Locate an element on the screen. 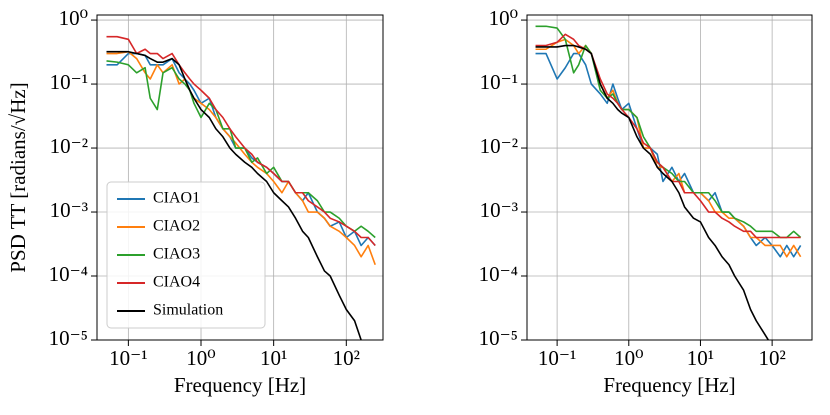 The width and height of the screenshot is (830, 415). legend-label: CIAO3 is located at coordinates (176, 254).